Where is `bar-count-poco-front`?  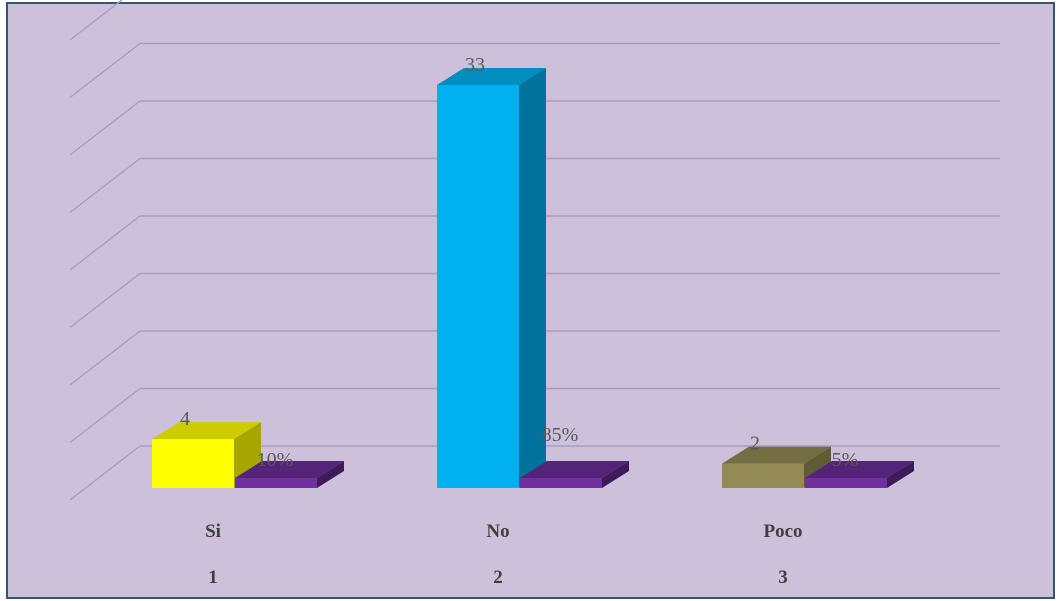 bar-count-poco-front is located at coordinates (763, 475).